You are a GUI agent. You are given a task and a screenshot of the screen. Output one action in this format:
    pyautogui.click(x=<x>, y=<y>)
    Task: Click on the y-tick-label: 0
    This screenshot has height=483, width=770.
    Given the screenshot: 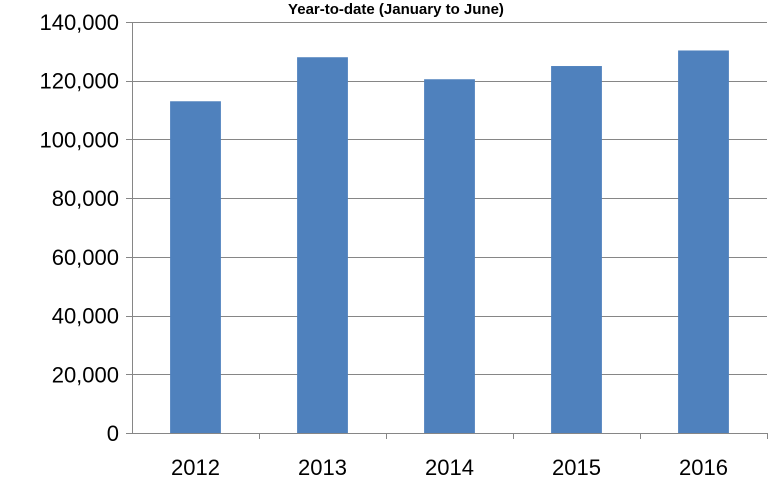 What is the action you would take?
    pyautogui.click(x=113, y=433)
    